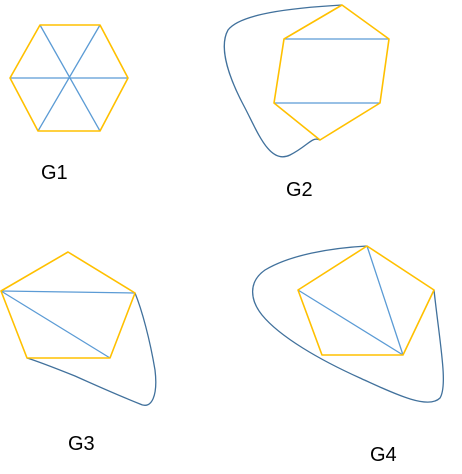  Describe the element at coordinates (383, 455) in the screenshot. I see `graph-label-g4: G4` at that location.